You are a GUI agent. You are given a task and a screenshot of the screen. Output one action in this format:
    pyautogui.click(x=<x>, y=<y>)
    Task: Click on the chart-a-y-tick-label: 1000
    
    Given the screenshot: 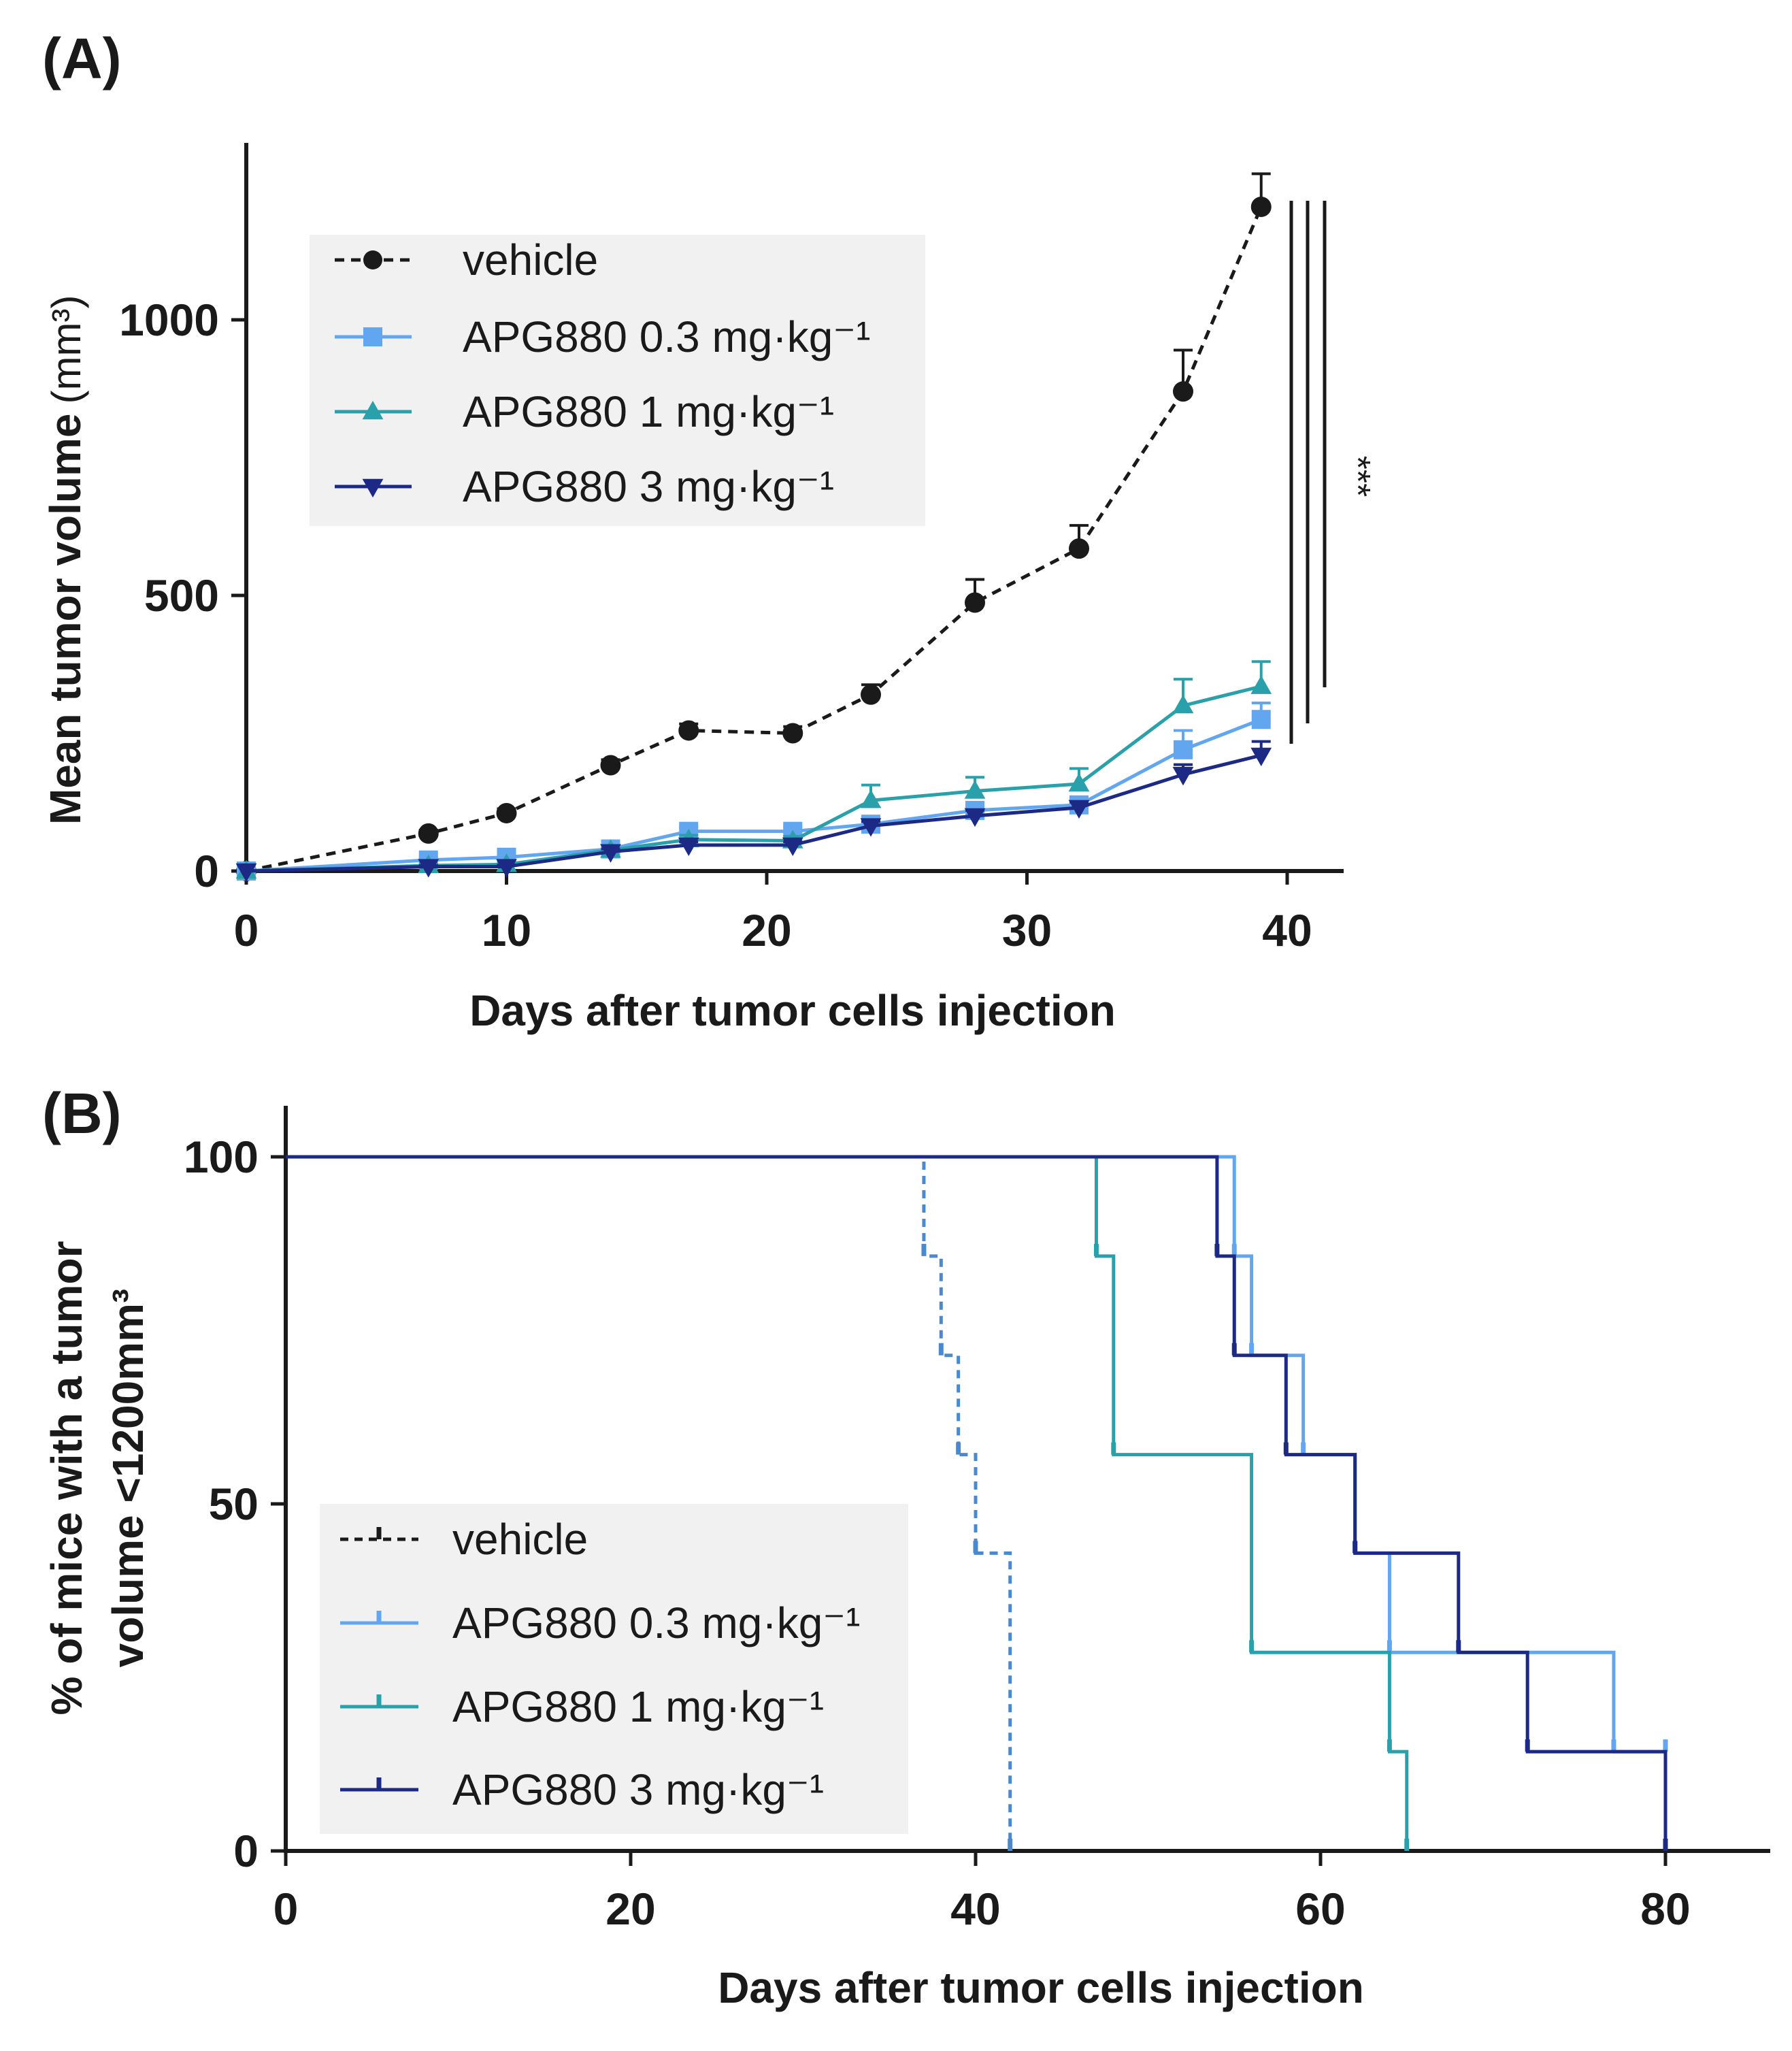 What is the action you would take?
    pyautogui.click(x=169, y=320)
    